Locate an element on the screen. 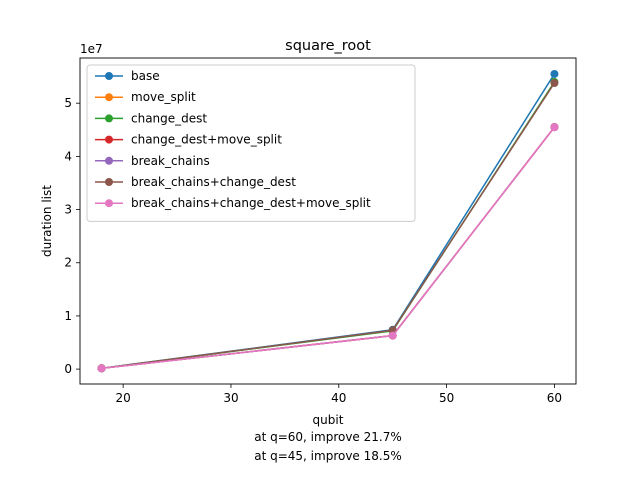 This screenshot has height=480, width=640. x-tick-label: 30 is located at coordinates (230, 398).